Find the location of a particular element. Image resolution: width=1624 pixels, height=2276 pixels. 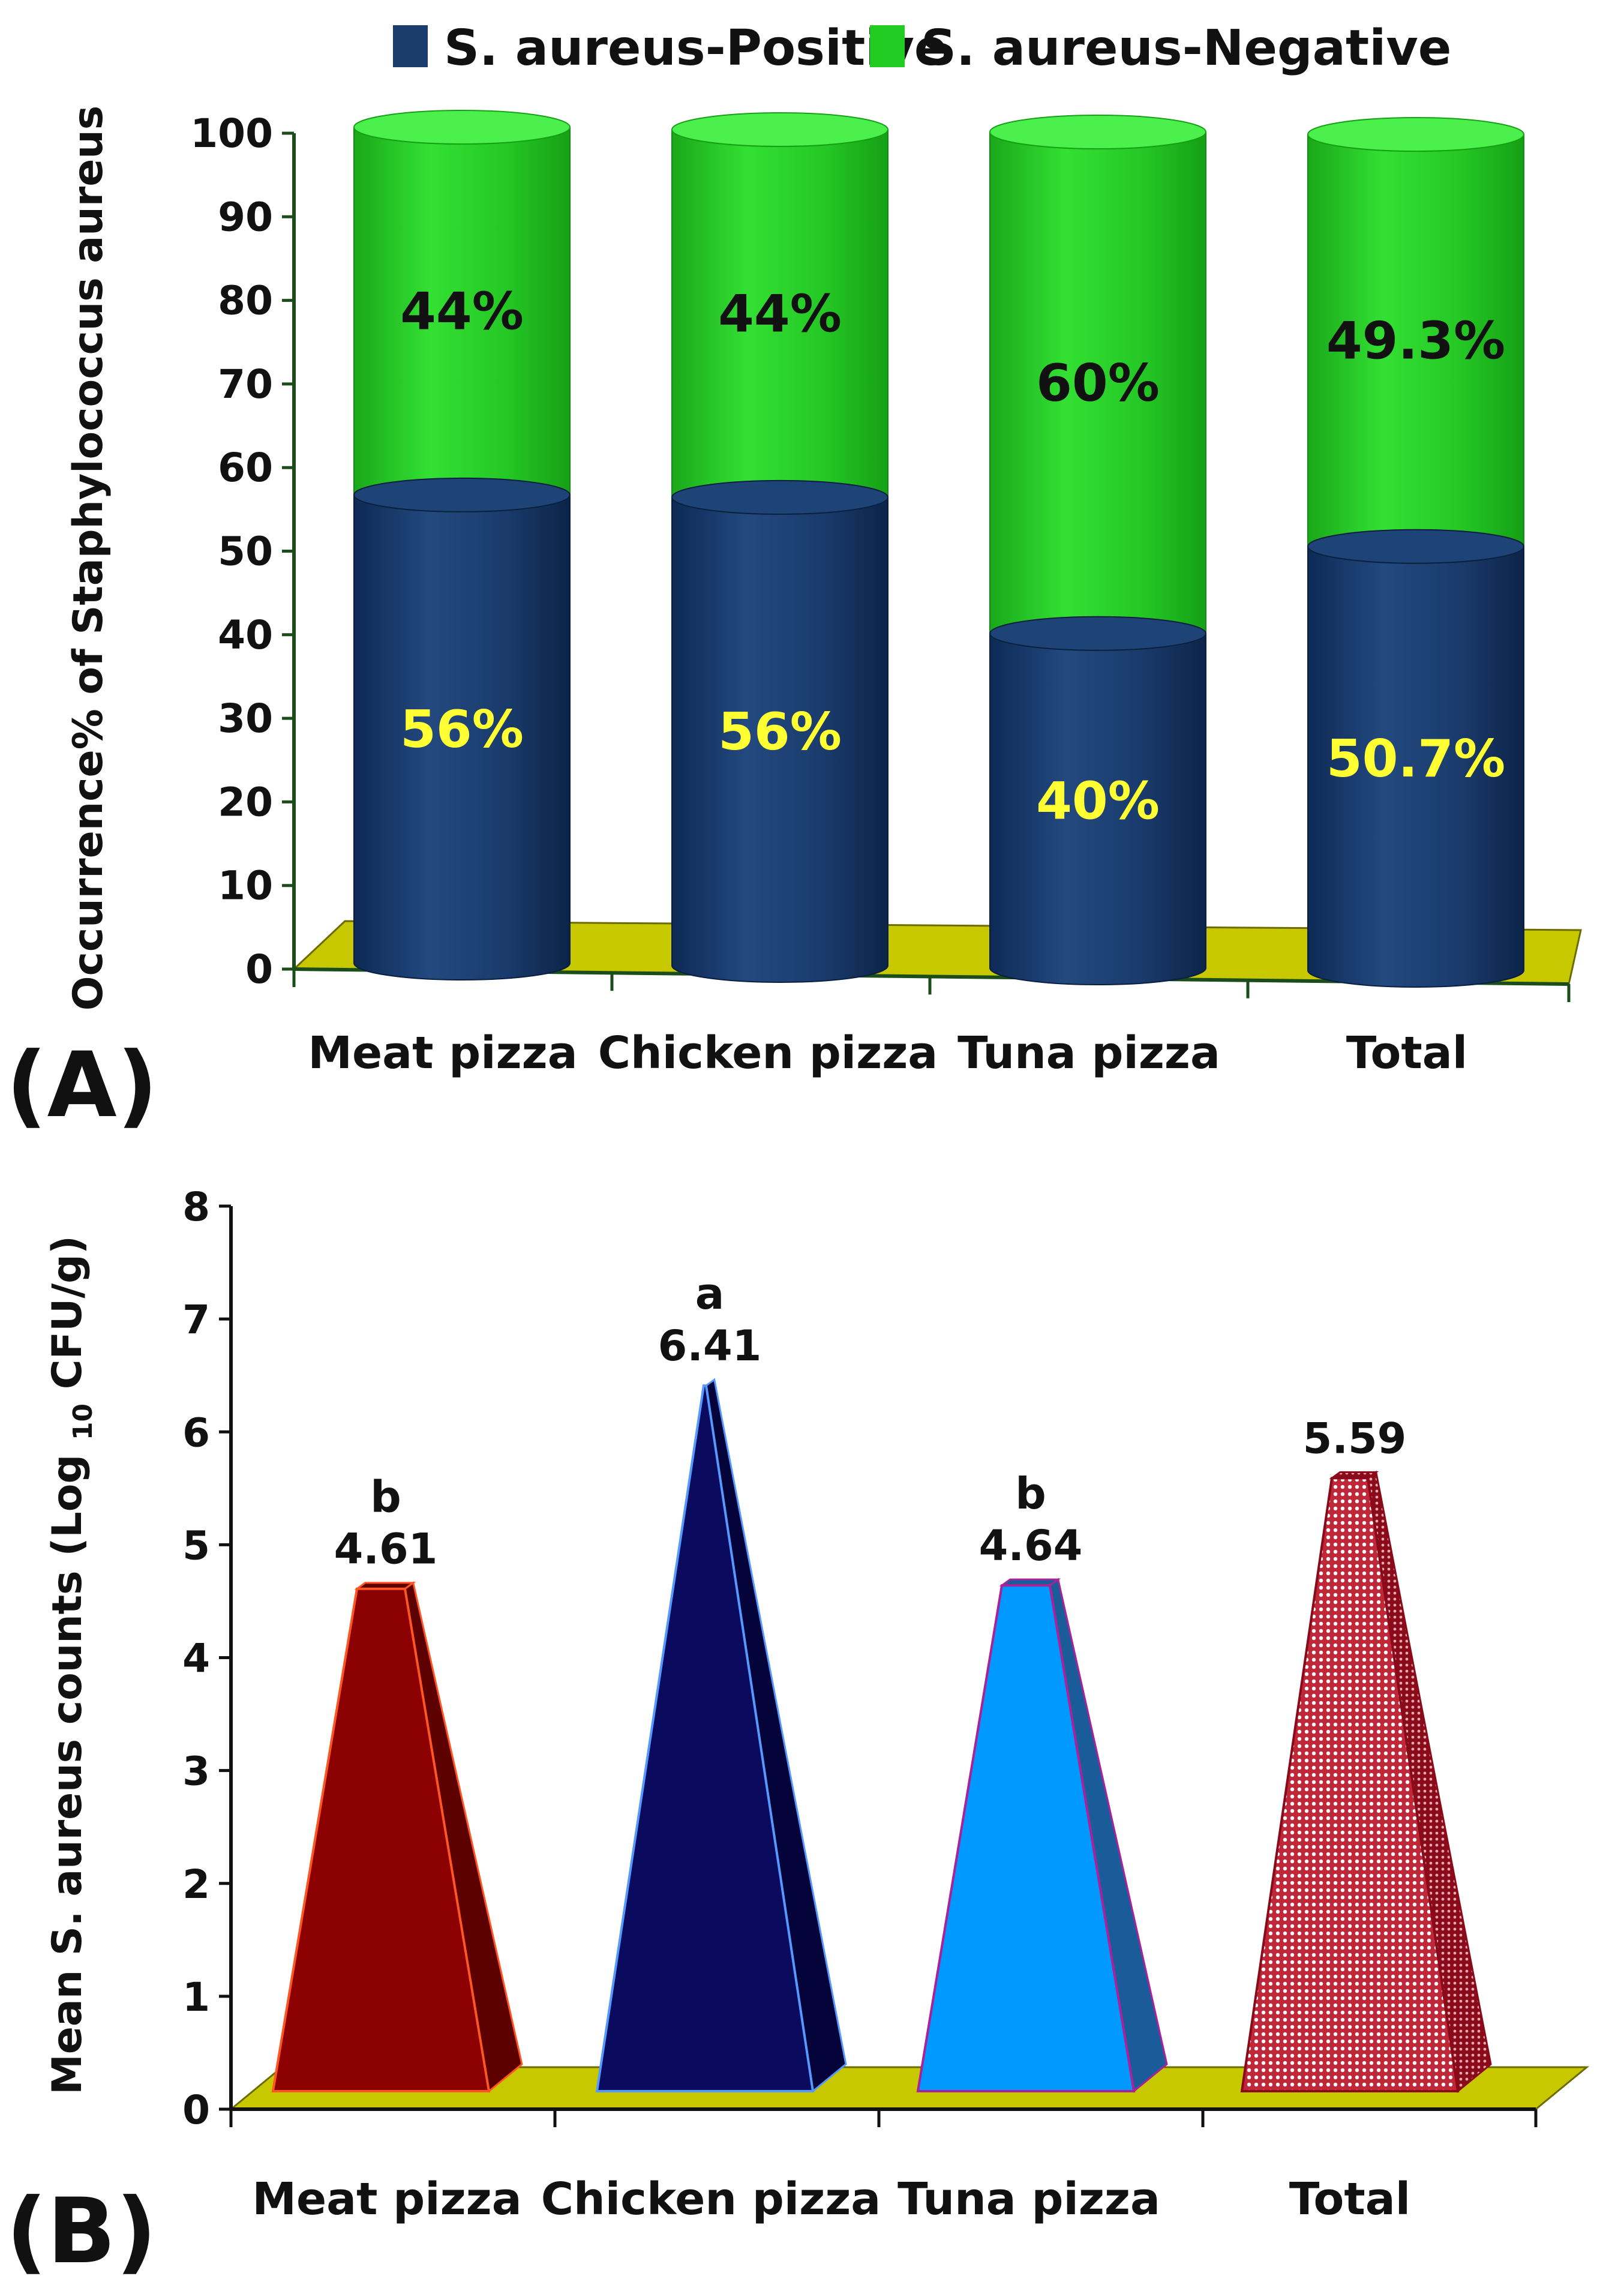

y-ticks-a: 0 10 20 30 40 50 60 70 80 90 100 is located at coordinates (242, 551).